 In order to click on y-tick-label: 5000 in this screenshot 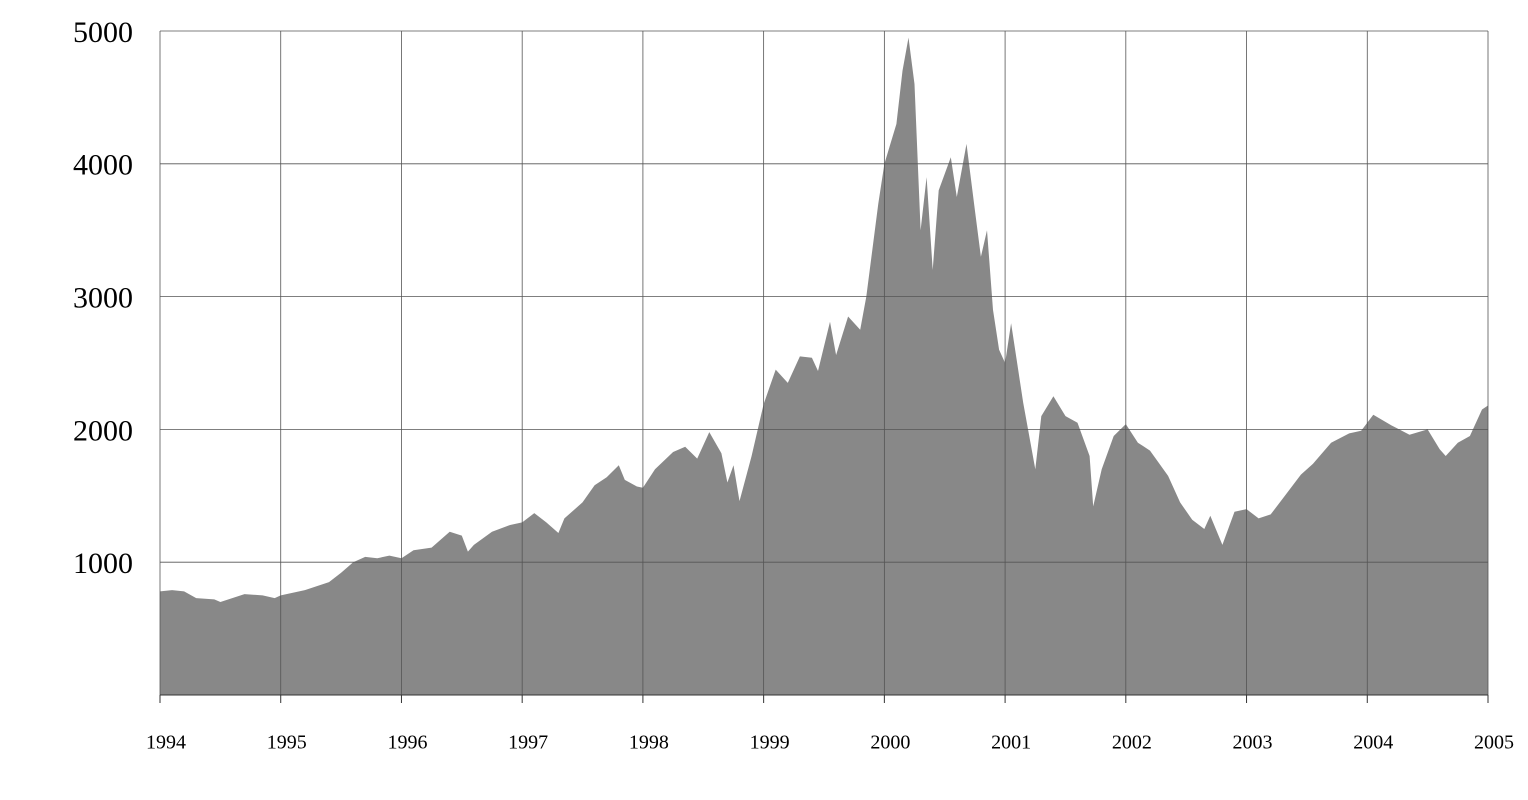, I will do `click(103, 32)`.